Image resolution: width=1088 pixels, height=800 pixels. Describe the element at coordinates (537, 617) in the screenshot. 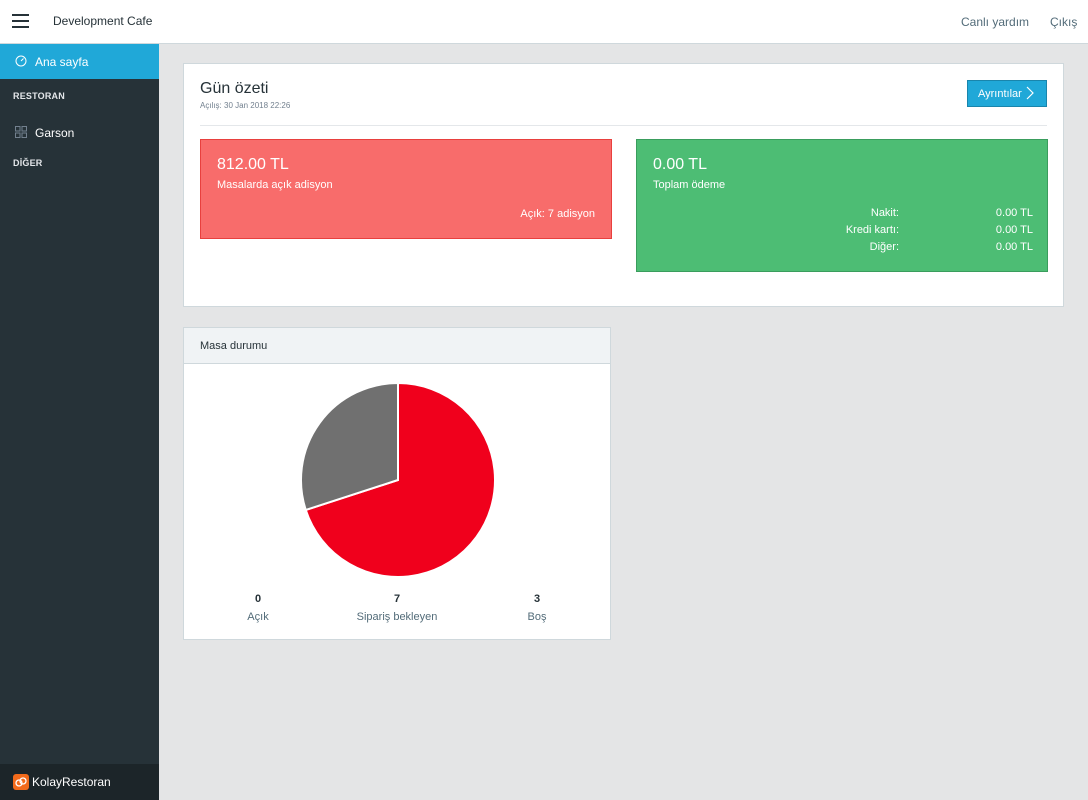

I see `legend-label: Boş` at that location.